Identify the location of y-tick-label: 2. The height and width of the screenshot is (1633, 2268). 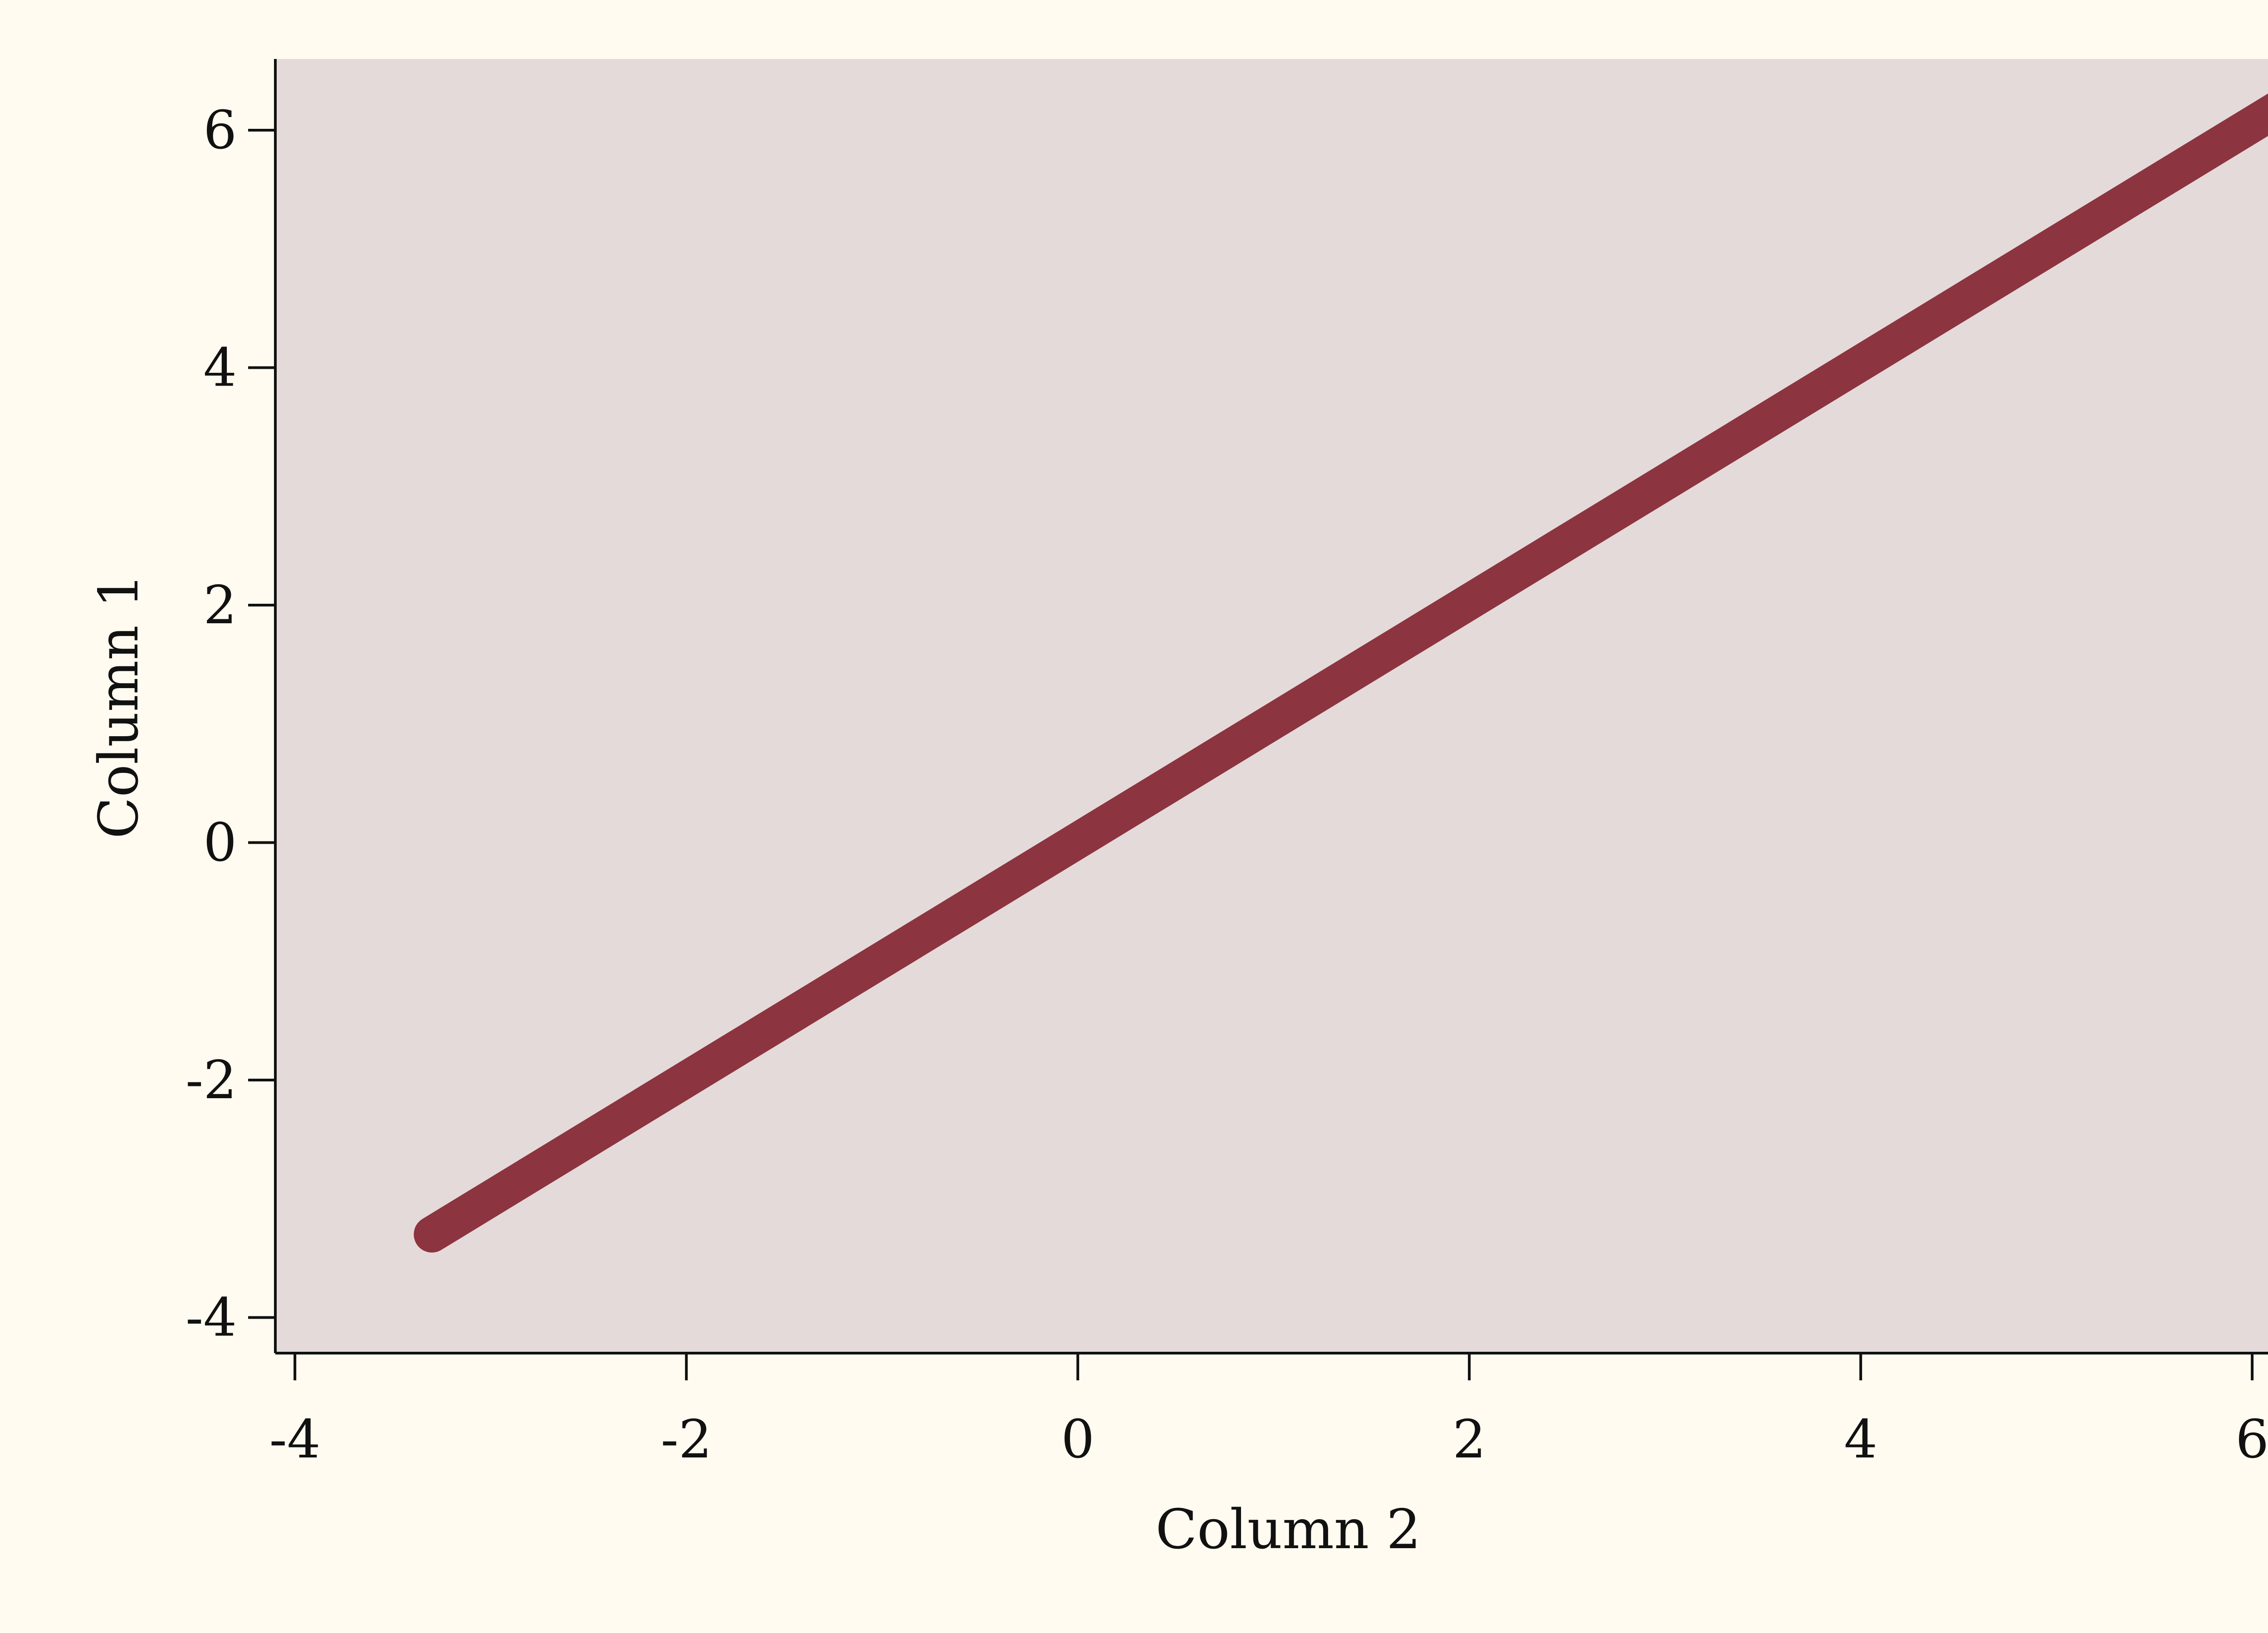
(220, 605).